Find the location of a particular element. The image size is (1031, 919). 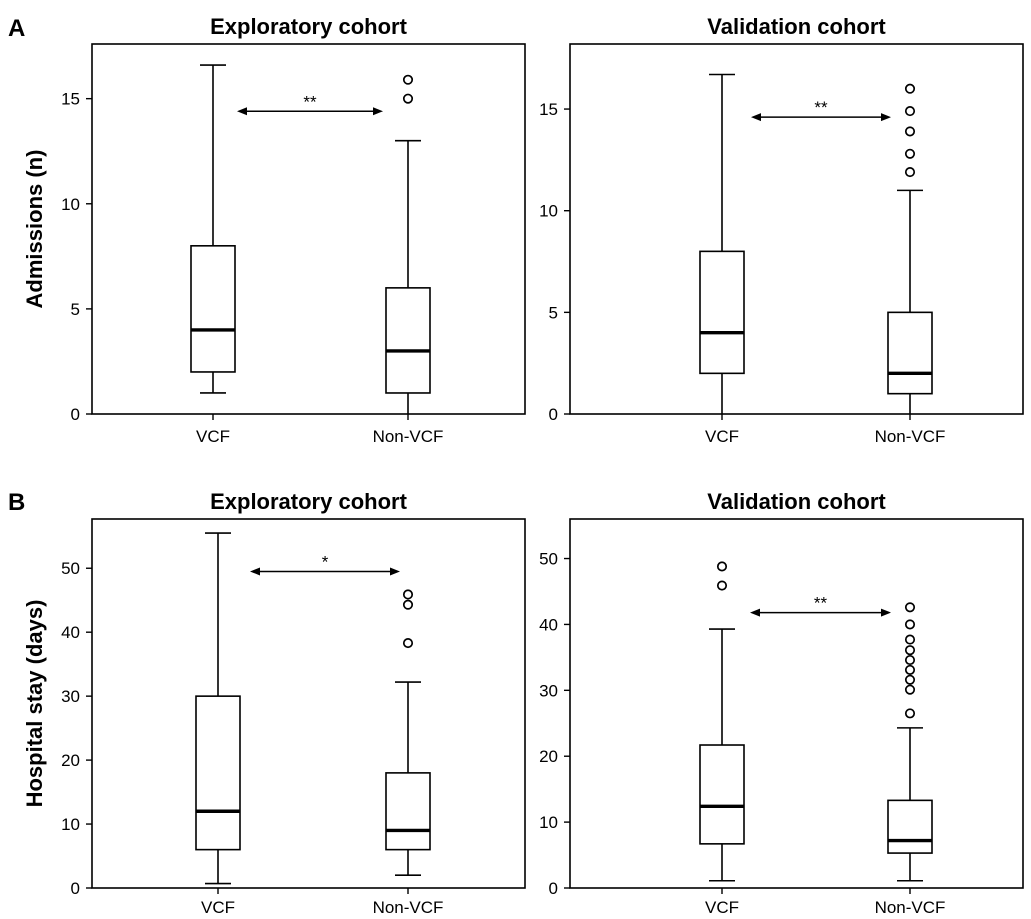

significance-marker: * is located at coordinates (325, 561).